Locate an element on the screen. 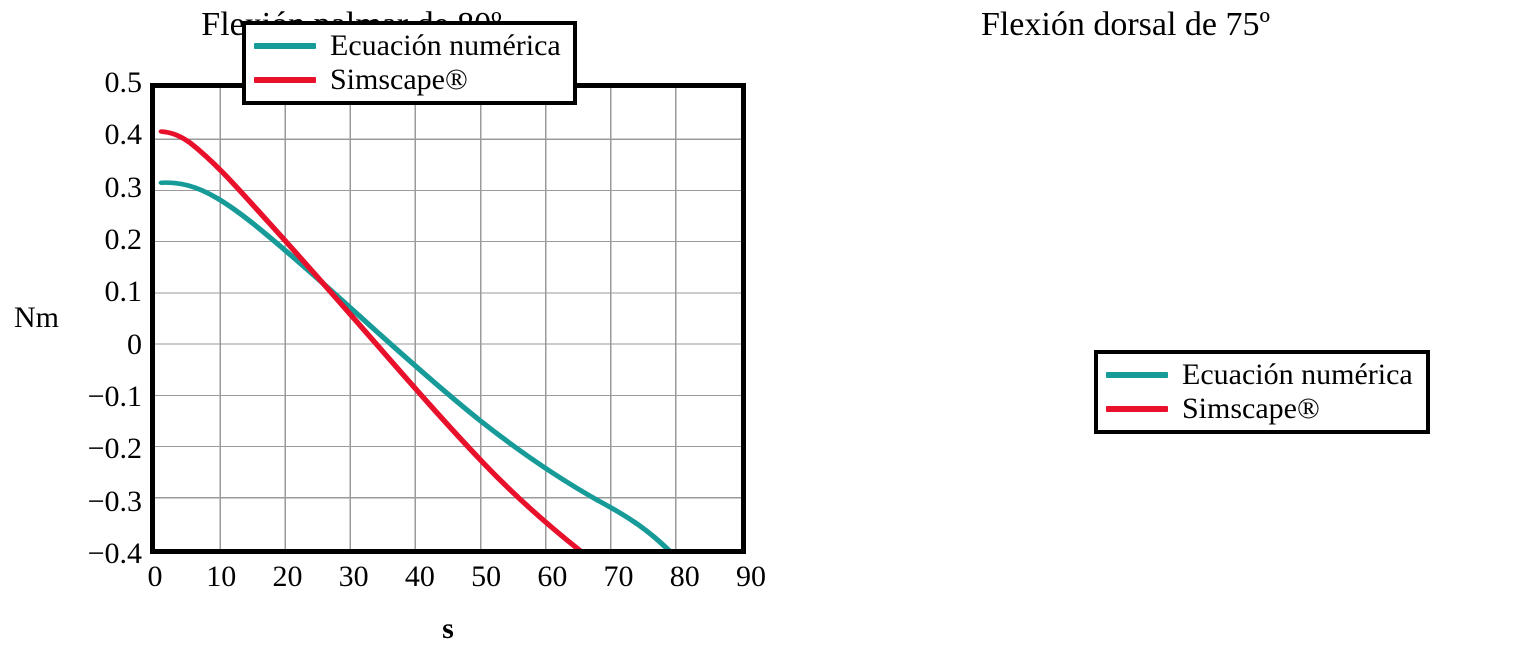  x-tick-label: 0 is located at coordinates (155, 576).